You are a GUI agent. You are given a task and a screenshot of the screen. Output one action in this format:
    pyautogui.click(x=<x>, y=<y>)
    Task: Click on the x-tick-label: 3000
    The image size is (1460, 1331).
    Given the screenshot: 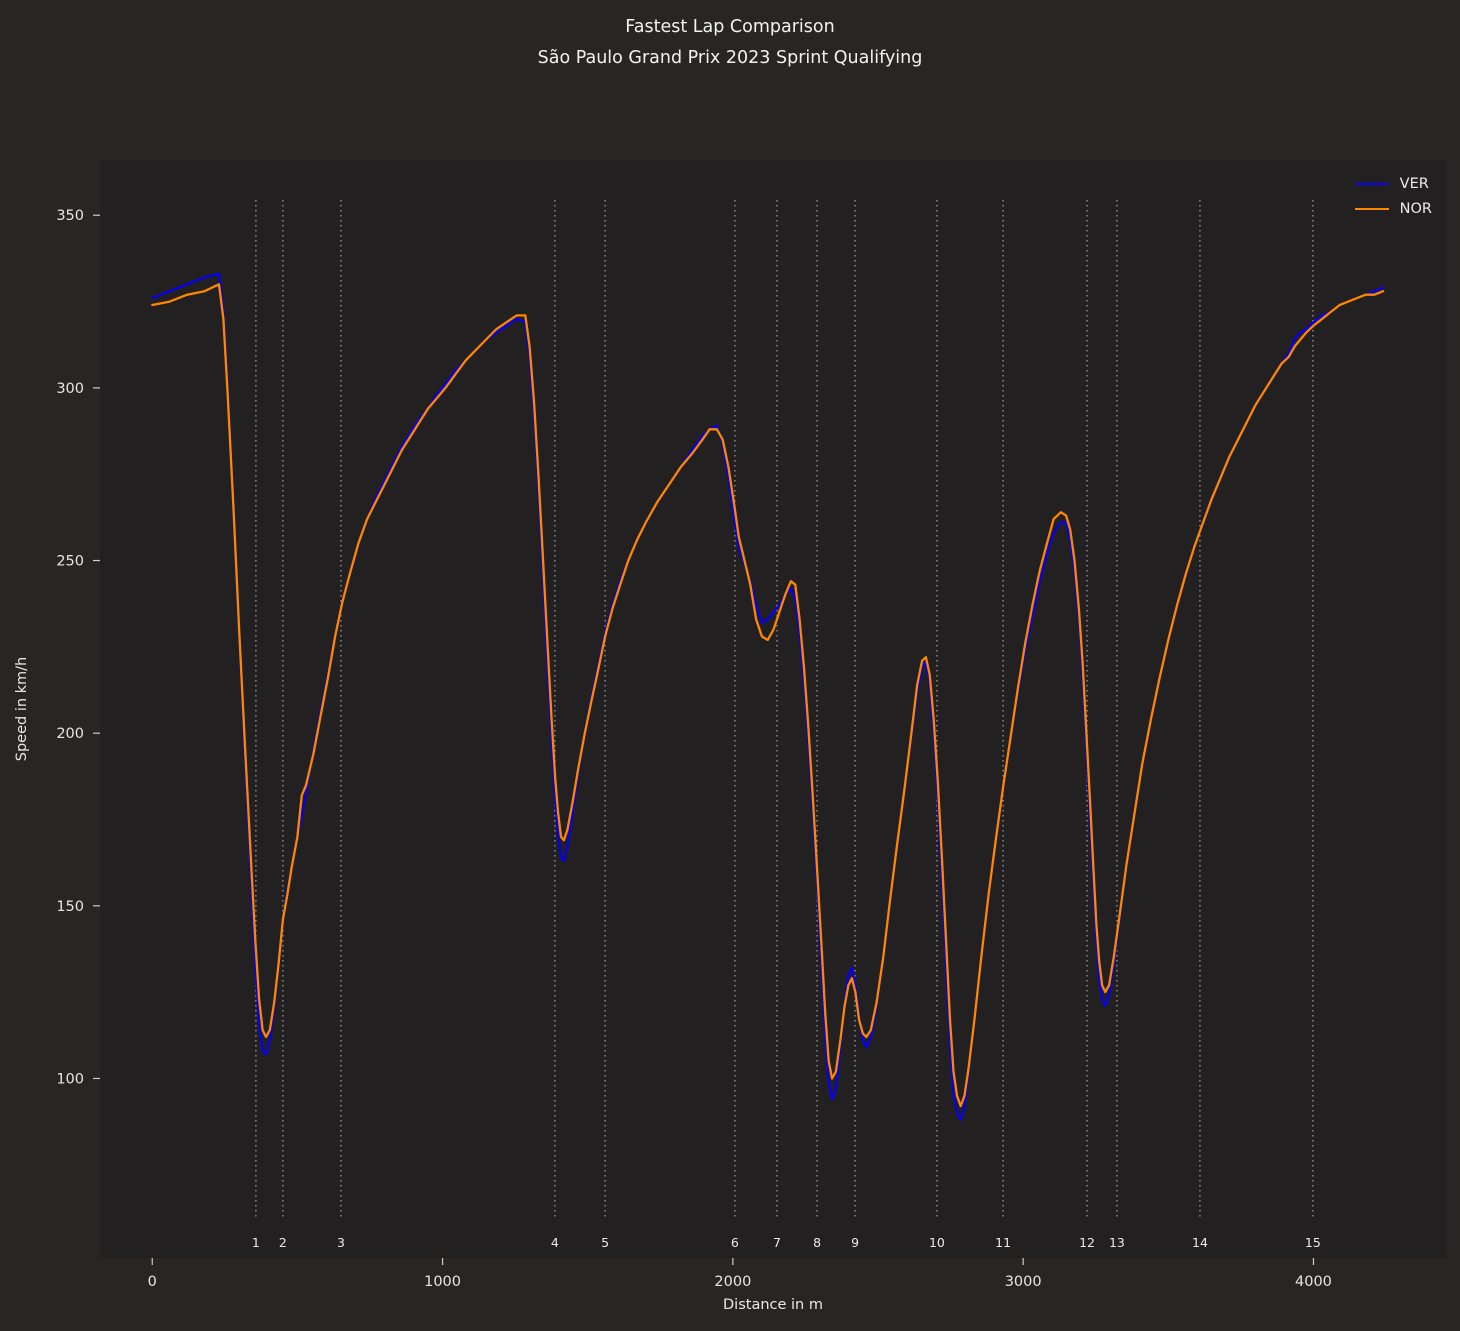 What is the action you would take?
    pyautogui.click(x=1023, y=1282)
    